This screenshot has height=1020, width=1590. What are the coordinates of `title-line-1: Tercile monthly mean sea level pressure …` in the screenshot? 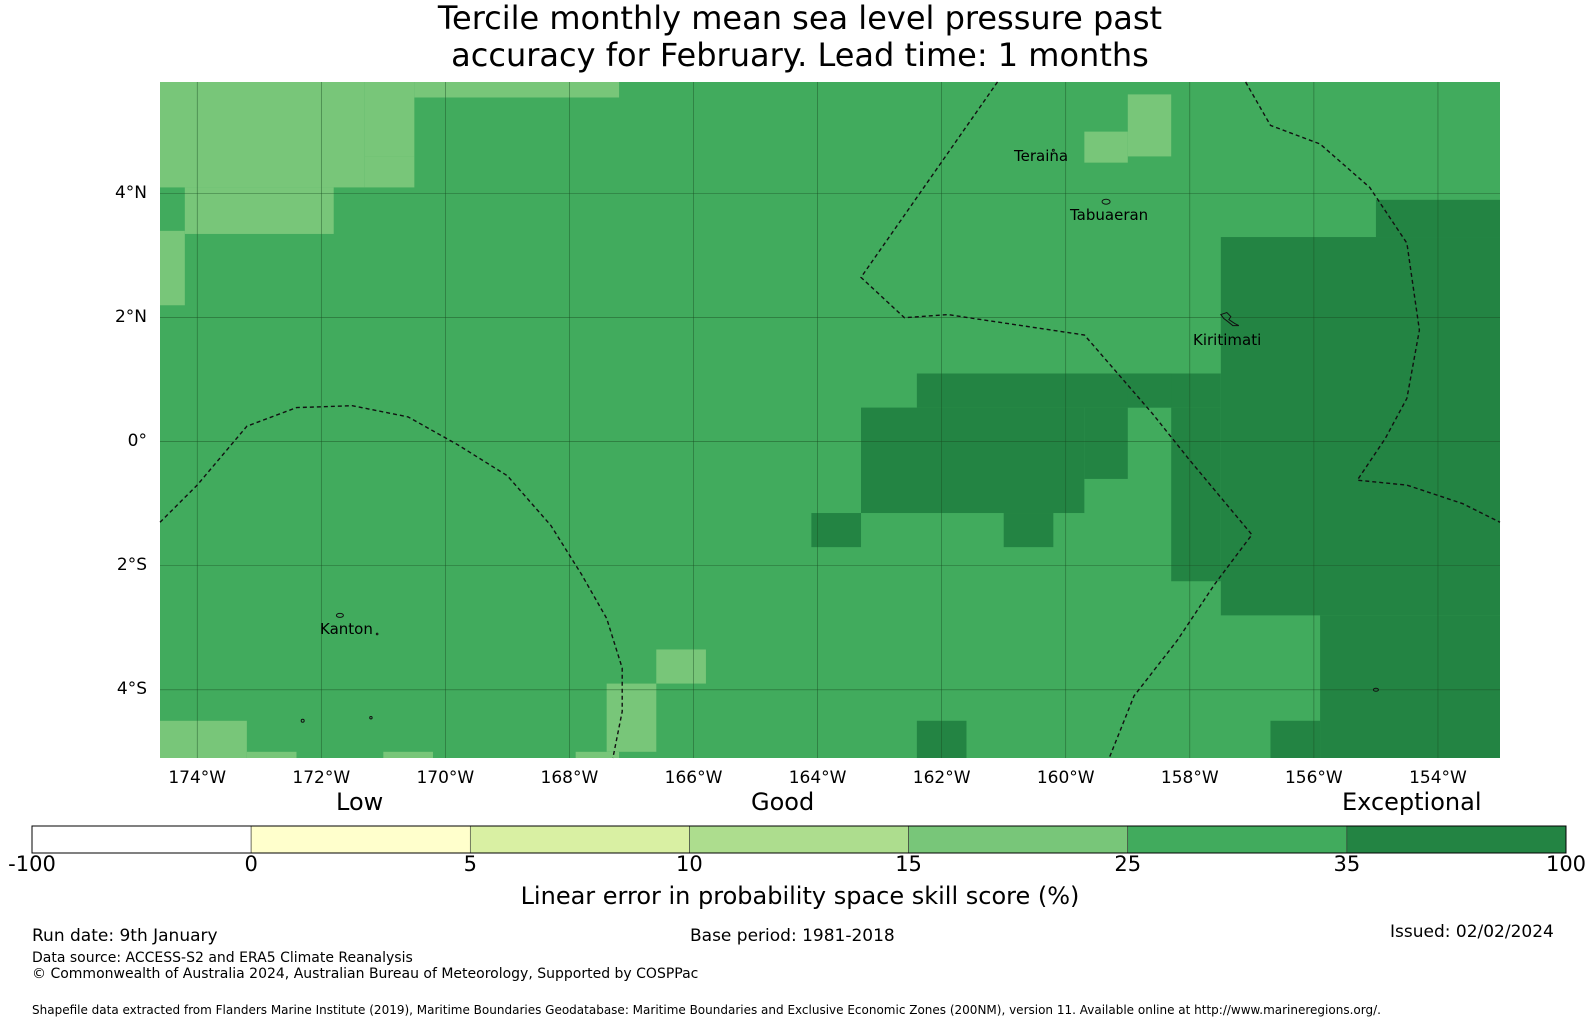 It's located at (800, 18).